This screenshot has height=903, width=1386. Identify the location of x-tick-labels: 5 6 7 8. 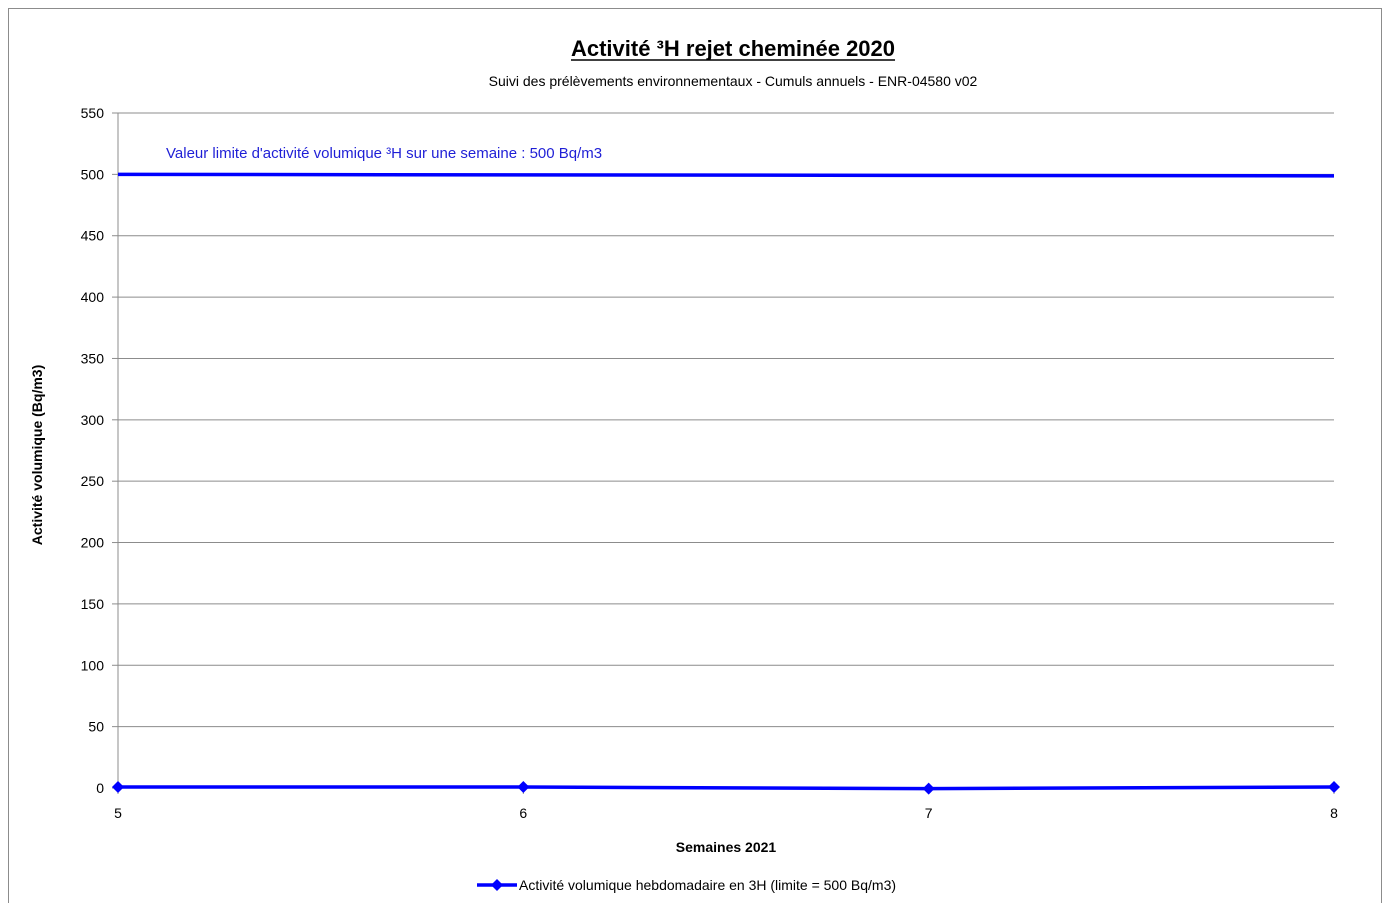
(726, 813).